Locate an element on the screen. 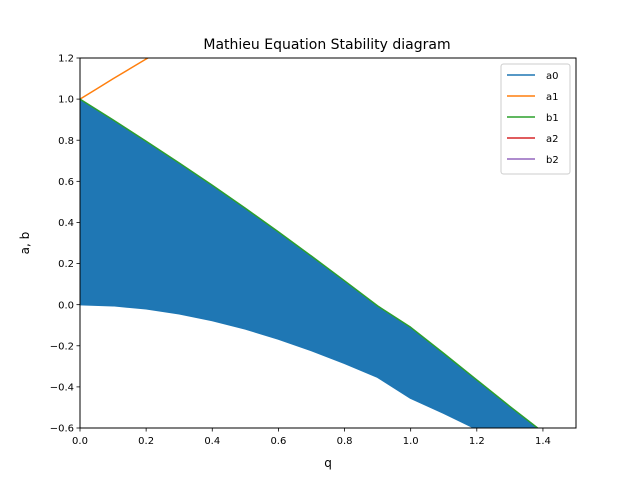 The width and height of the screenshot is (640, 480). legend-label-b1: b1 is located at coordinates (552, 118).